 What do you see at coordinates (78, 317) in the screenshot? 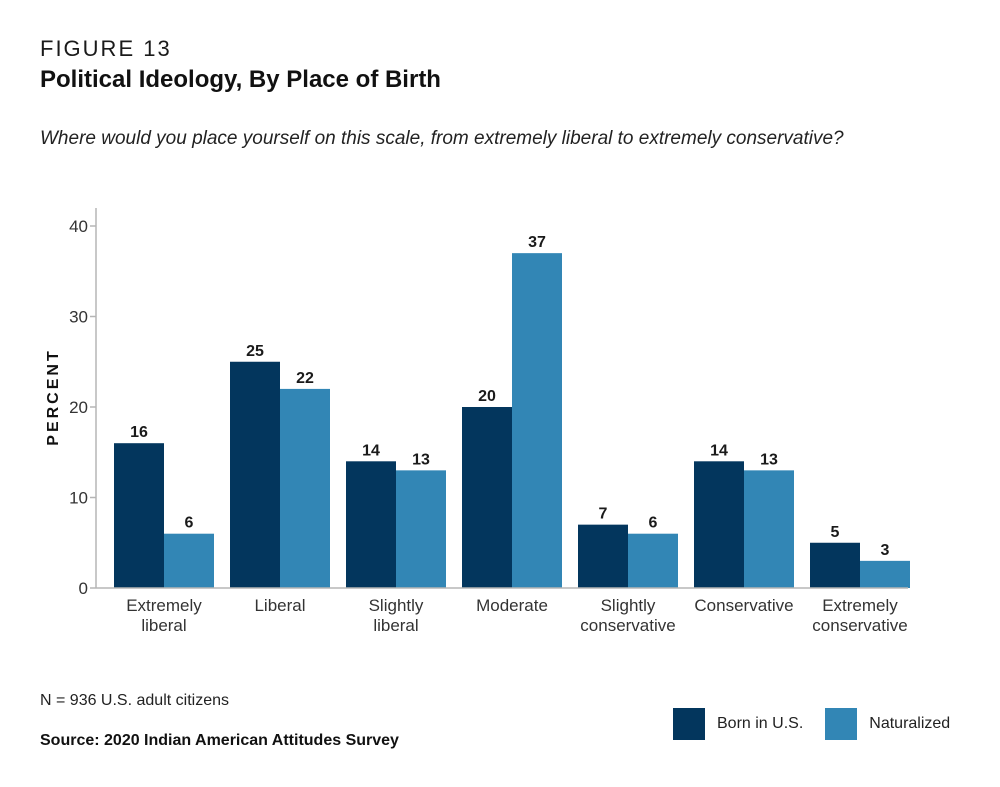
I see `y-tick-label: 30` at bounding box center [78, 317].